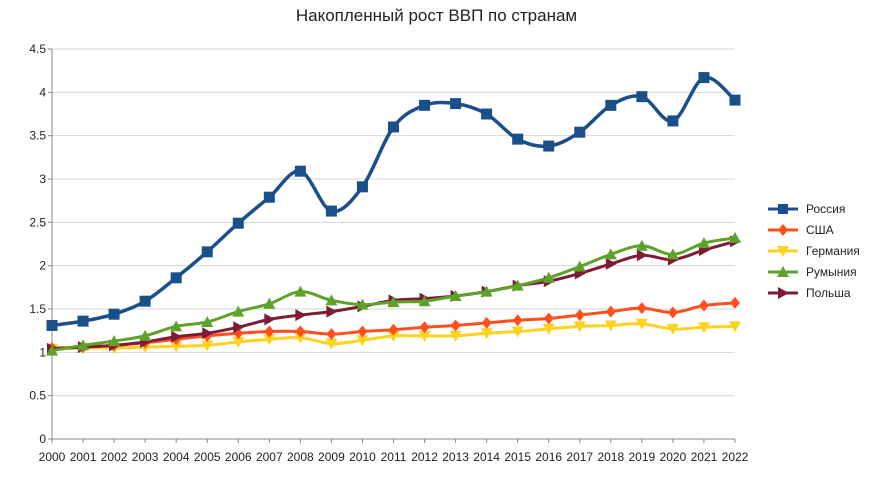 Image resolution: width=873 pixels, height=478 pixels. I want to click on legend-label: США, so click(820, 230).